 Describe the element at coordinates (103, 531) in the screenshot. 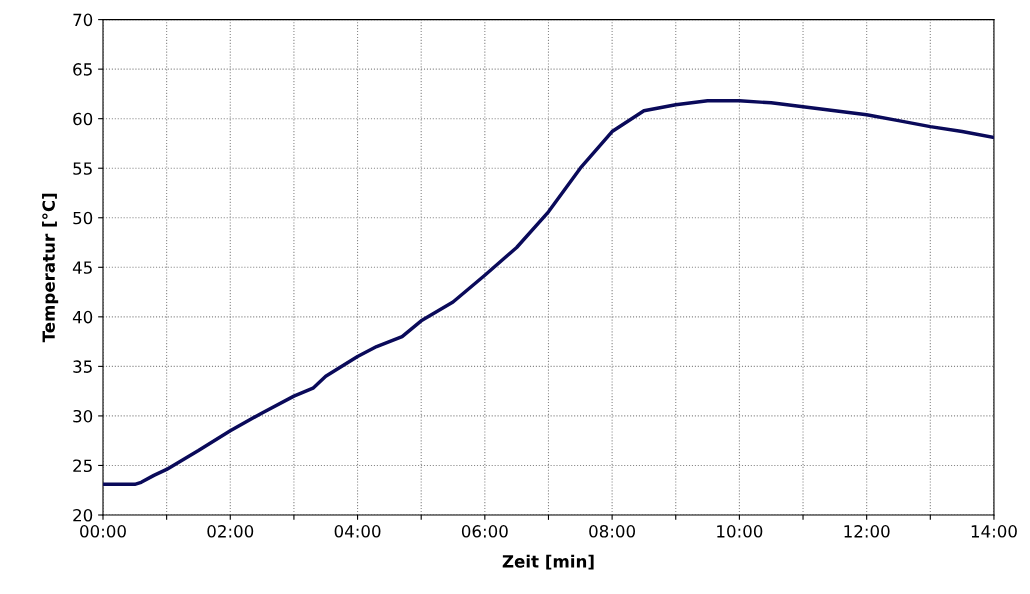

I see `x-tick-label: 00:00` at that location.